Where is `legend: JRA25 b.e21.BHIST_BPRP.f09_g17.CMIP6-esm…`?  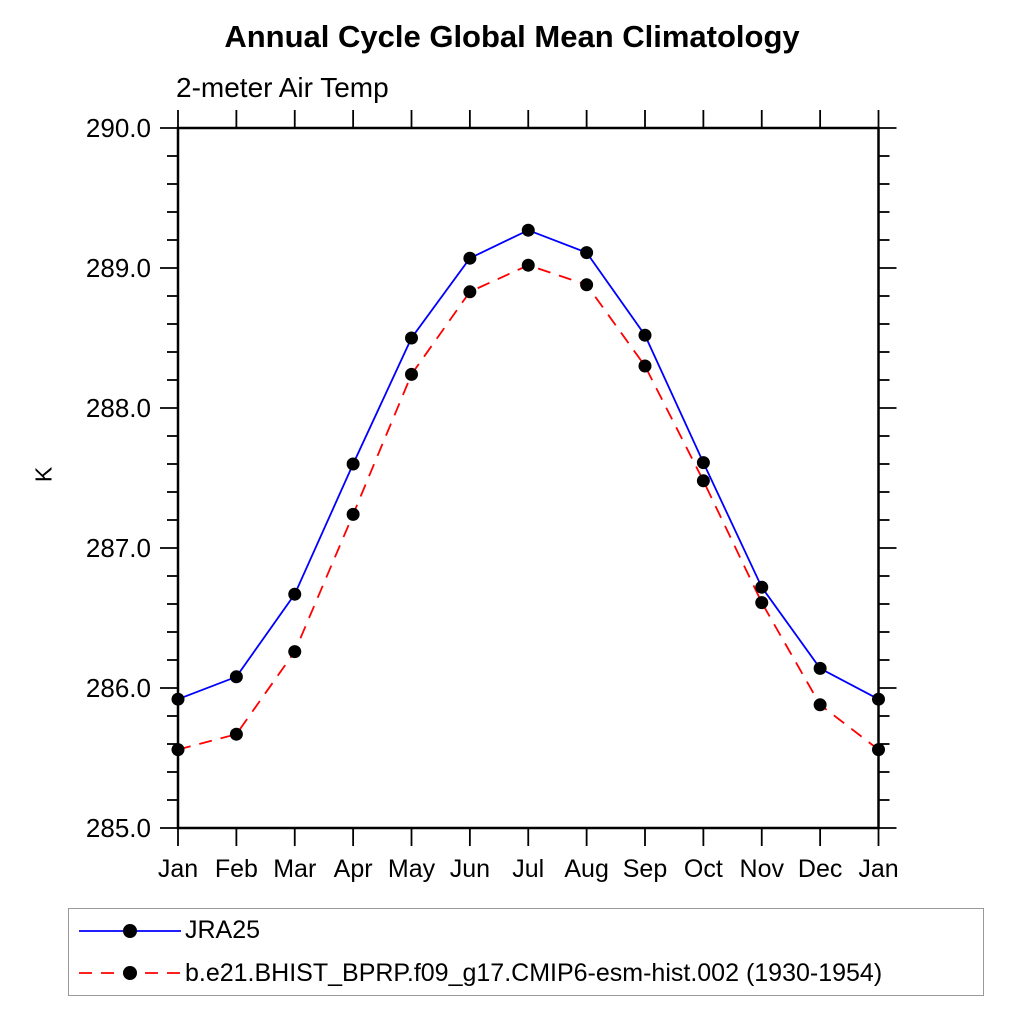
legend: JRA25 b.e21.BHIST_BPRP.f09_g17.CMIP6-esm… is located at coordinates (526, 952).